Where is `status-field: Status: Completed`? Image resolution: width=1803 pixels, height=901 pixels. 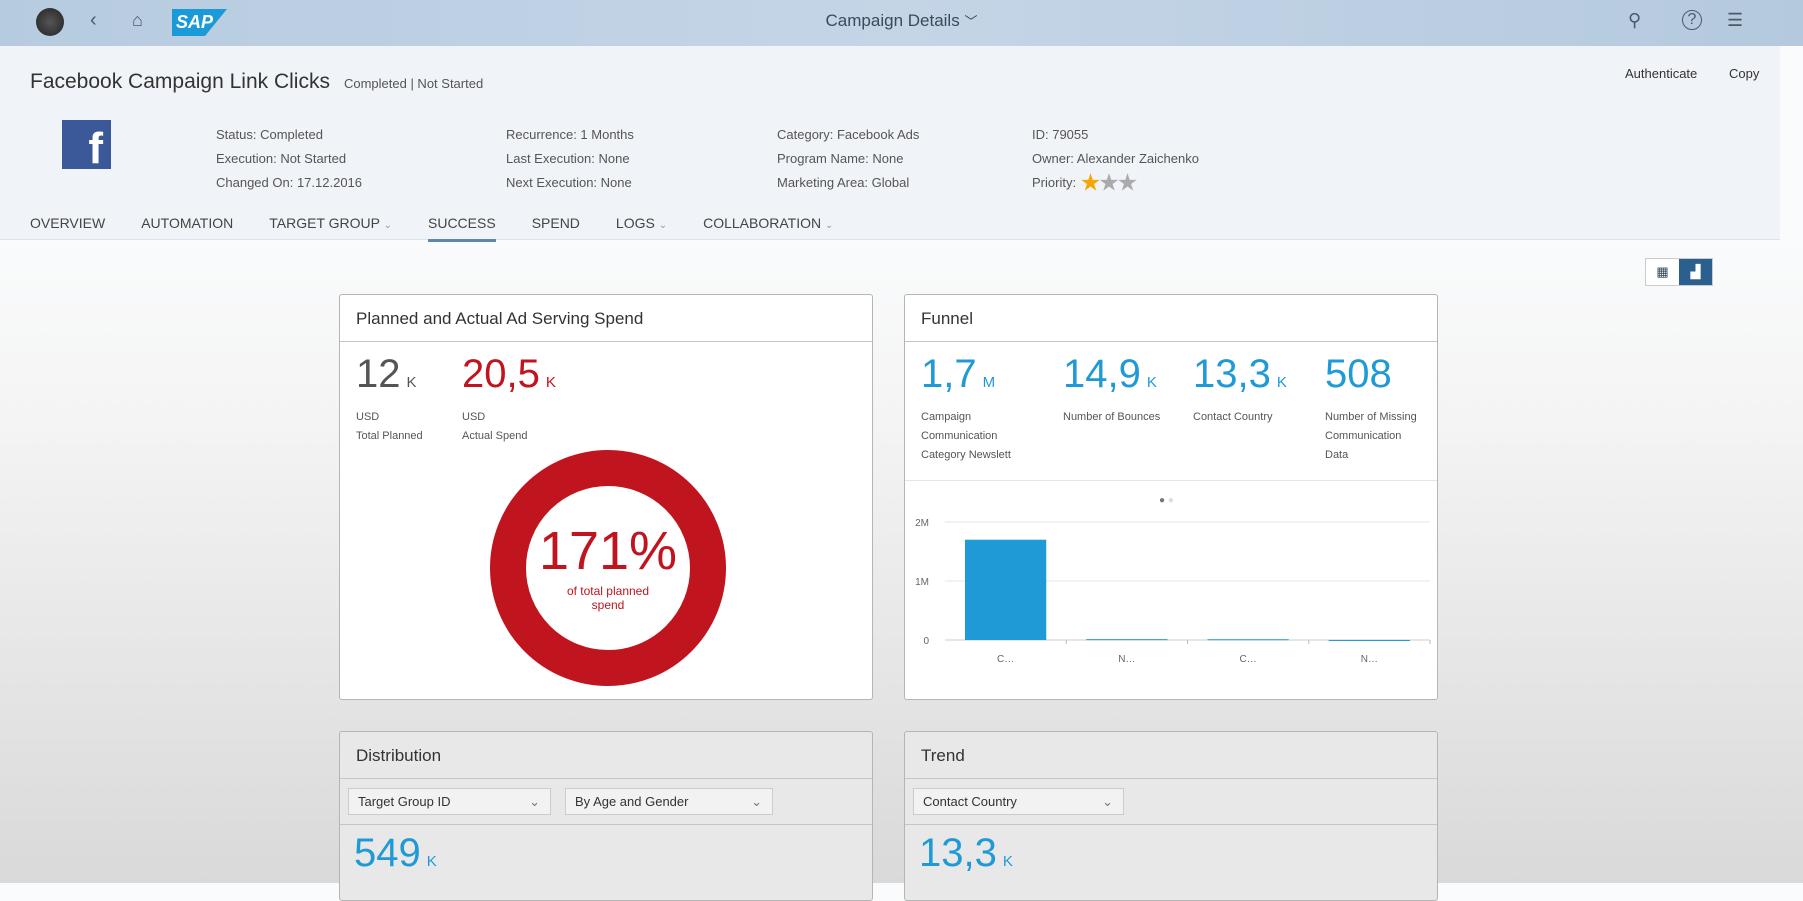 status-field: Status: Completed is located at coordinates (269, 134).